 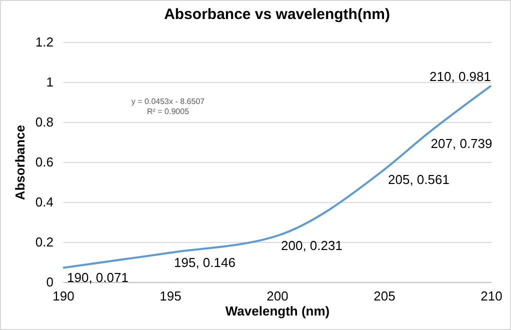 I want to click on y-tick-label: 0, so click(x=50, y=282).